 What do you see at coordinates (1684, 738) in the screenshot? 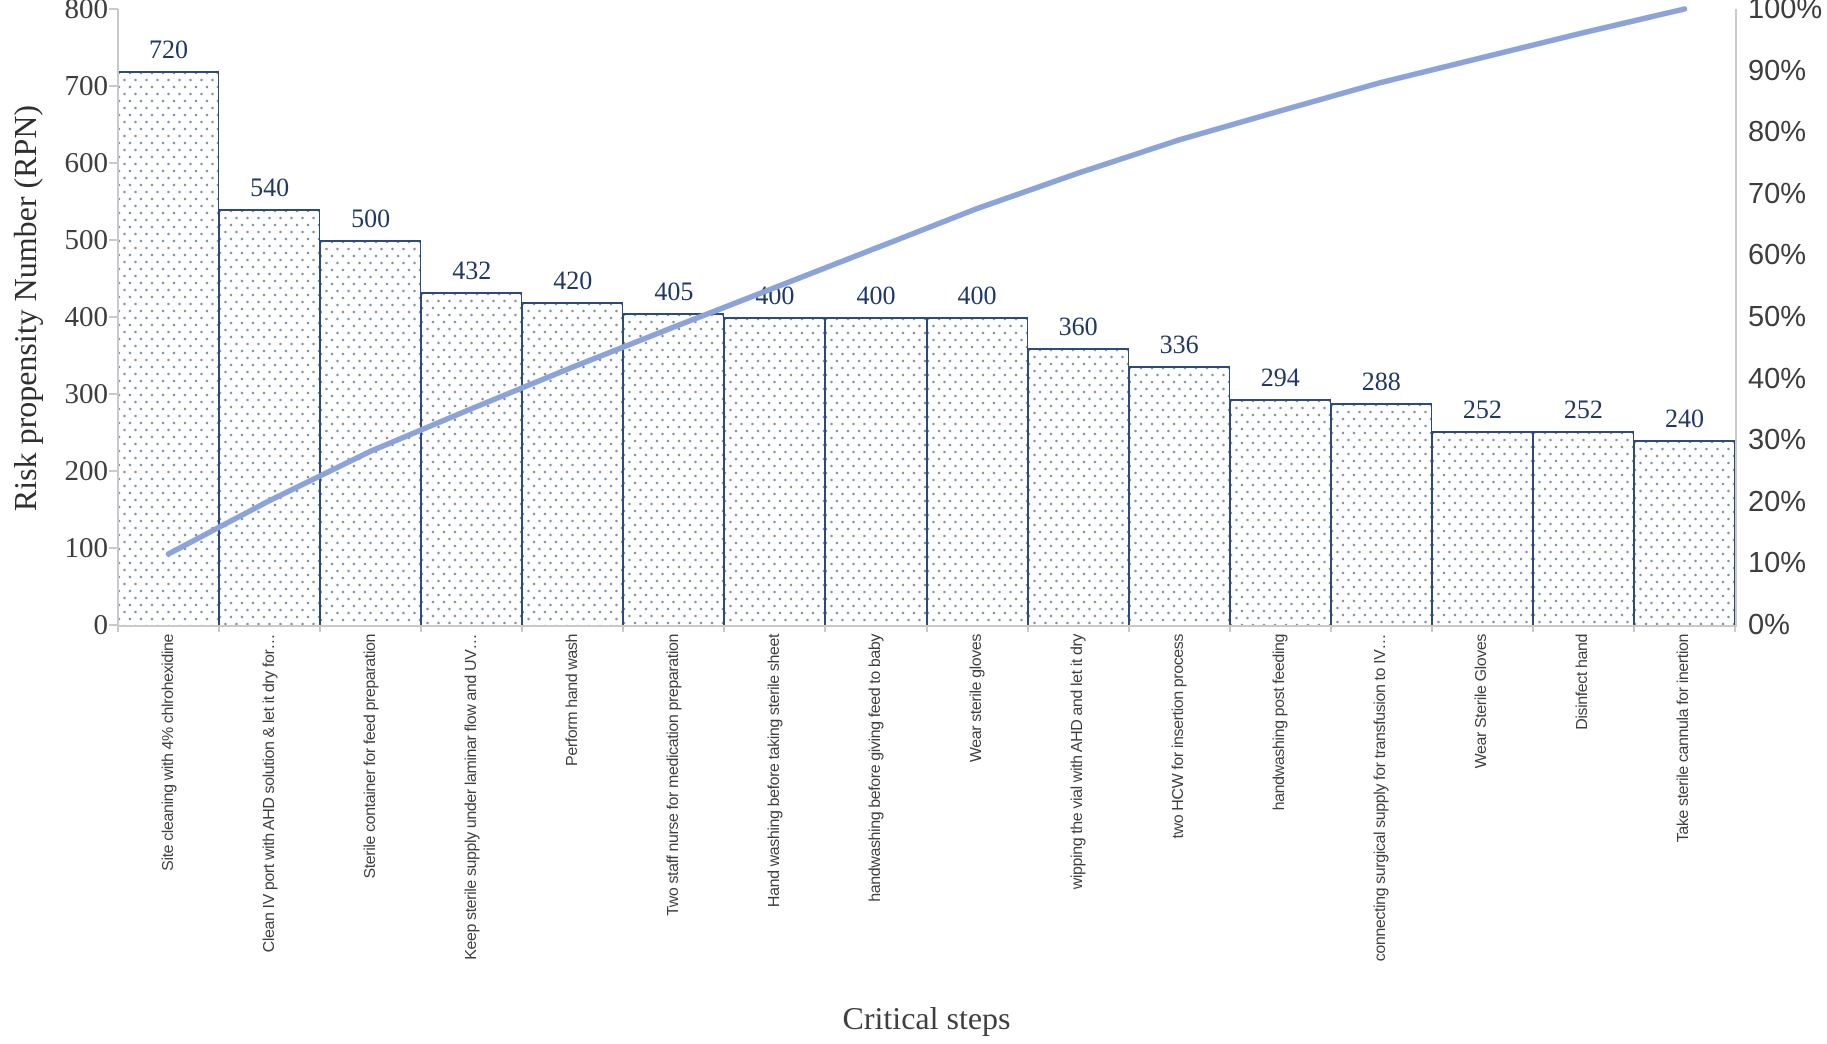
I see `category-label: Take sterile cannula for inertion` at bounding box center [1684, 738].